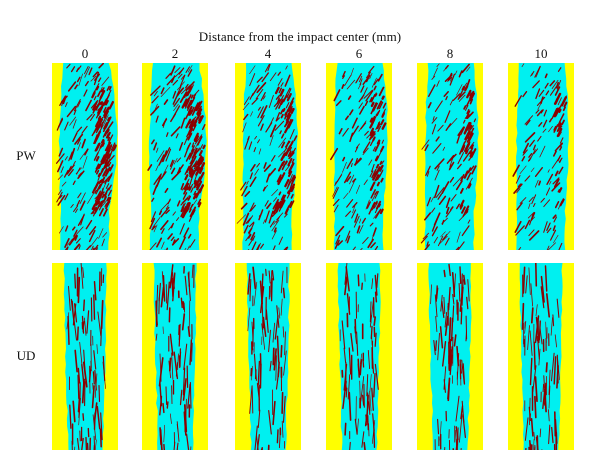 The height and width of the screenshot is (470, 600). Describe the element at coordinates (26, 155) in the screenshot. I see `specimen-row-label: PW` at that location.